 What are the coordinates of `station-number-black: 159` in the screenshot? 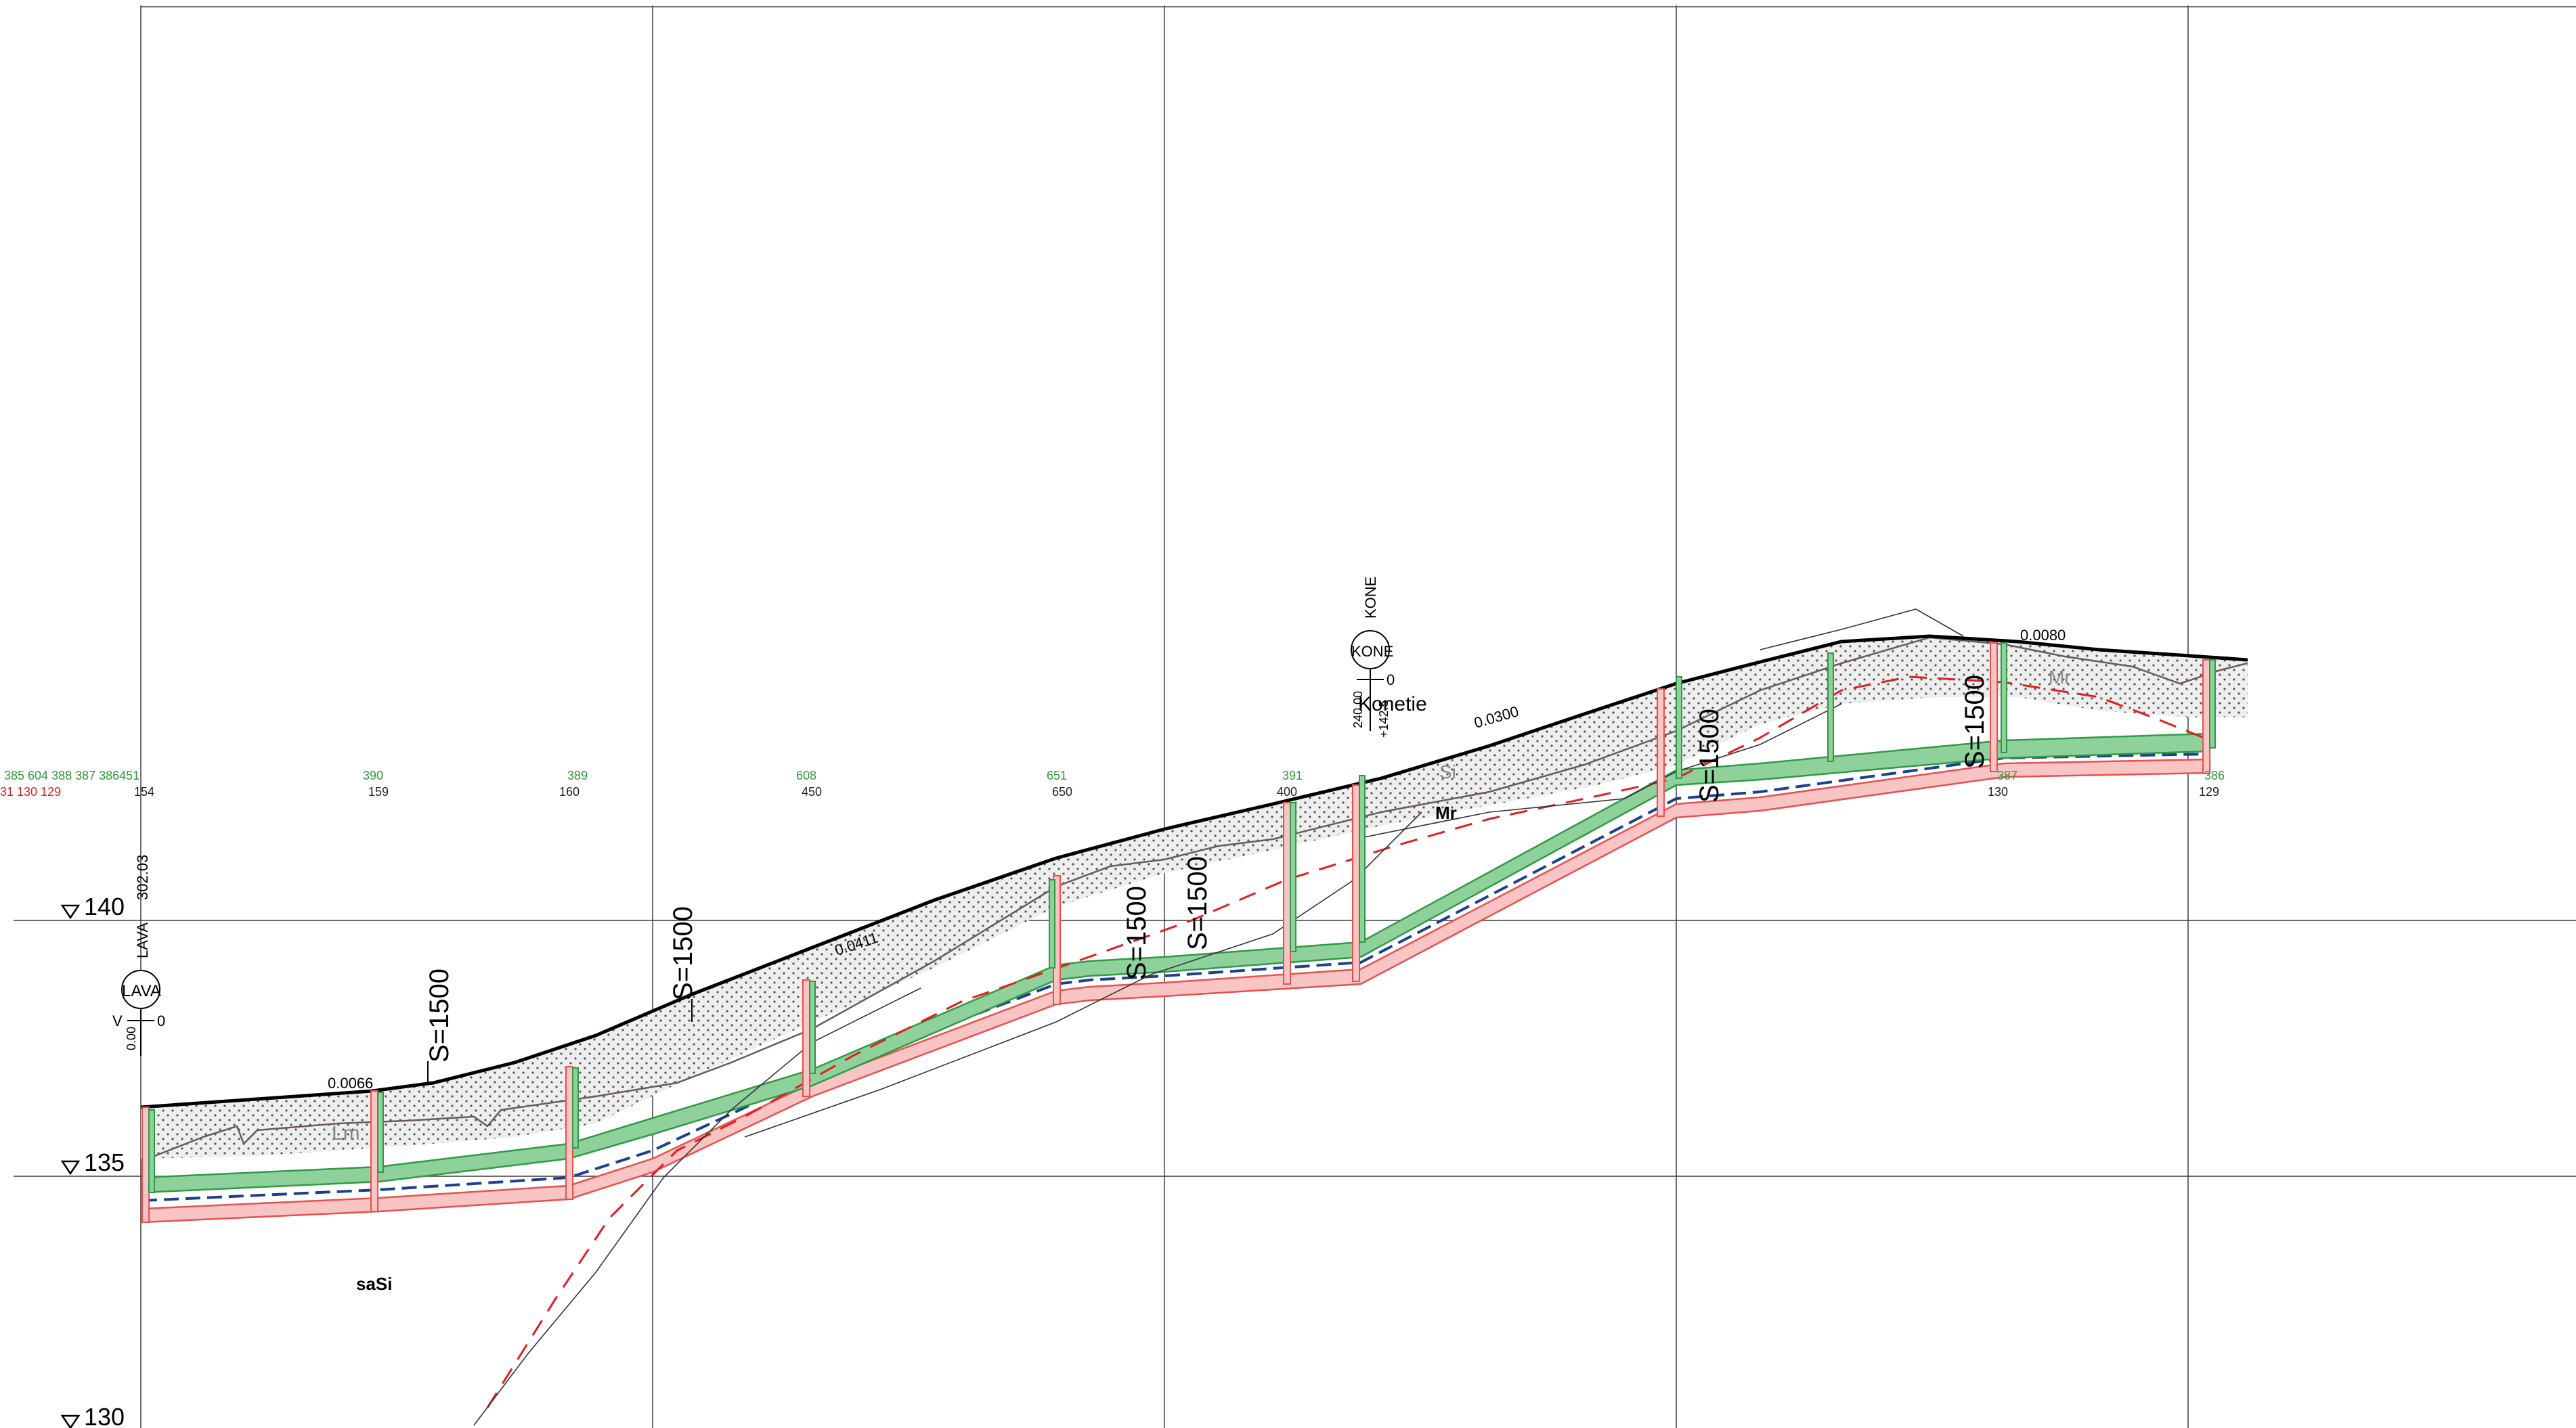 It's located at (378, 792).